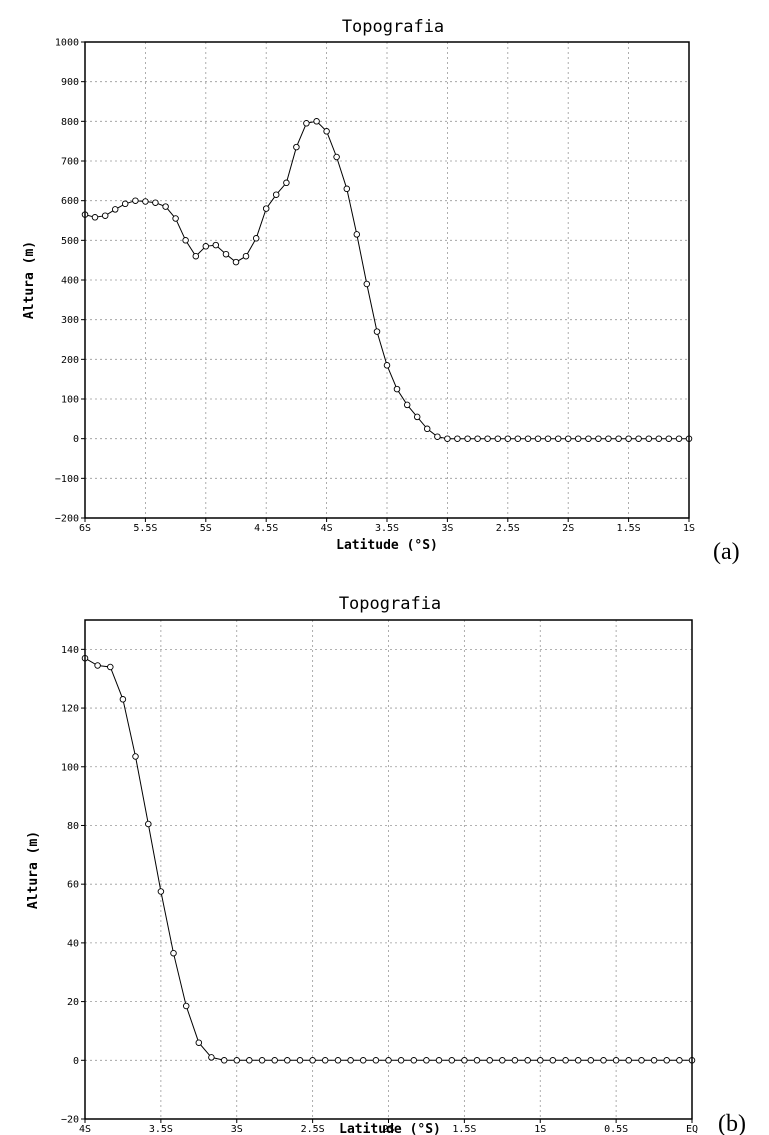  I want to click on x-tick-label: 1S, so click(540, 1129).